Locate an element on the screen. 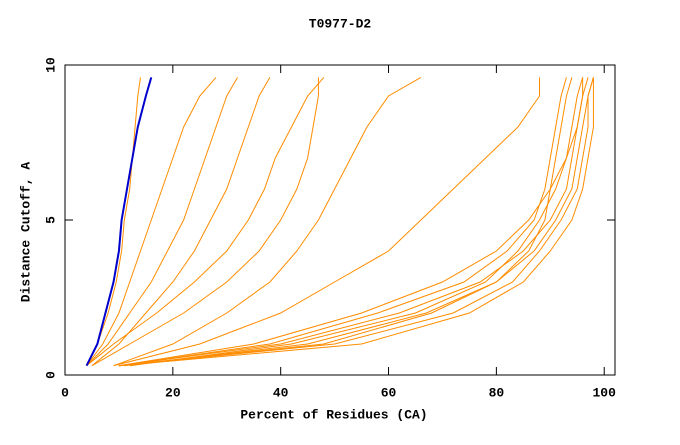 Image resolution: width=680 pixels, height=445 pixels. y-axis-label: Distance Cutoff, A is located at coordinates (25, 232).